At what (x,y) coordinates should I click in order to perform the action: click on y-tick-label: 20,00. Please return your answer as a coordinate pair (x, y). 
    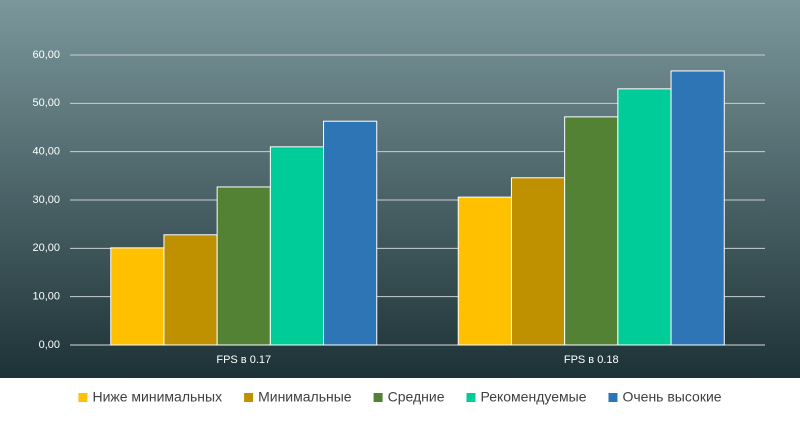
    Looking at the image, I should click on (46, 248).